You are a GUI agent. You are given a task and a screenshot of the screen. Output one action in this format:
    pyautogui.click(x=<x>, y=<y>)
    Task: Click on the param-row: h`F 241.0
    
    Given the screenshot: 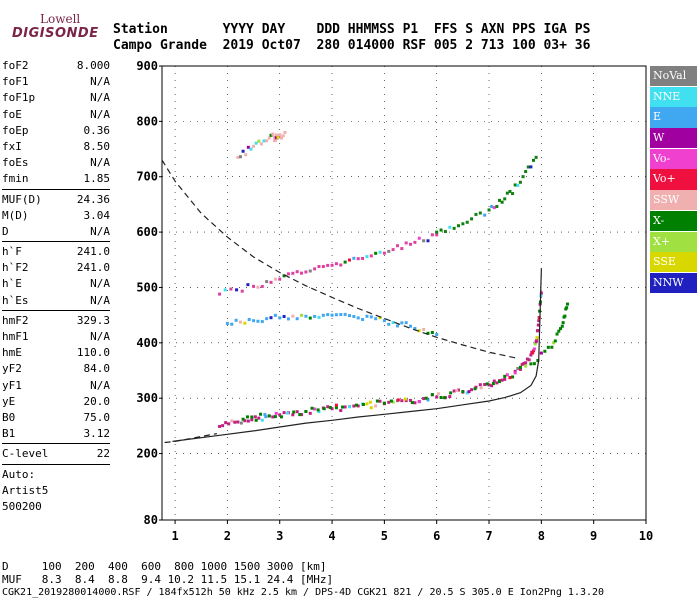 What is the action you would take?
    pyautogui.click(x=56, y=252)
    